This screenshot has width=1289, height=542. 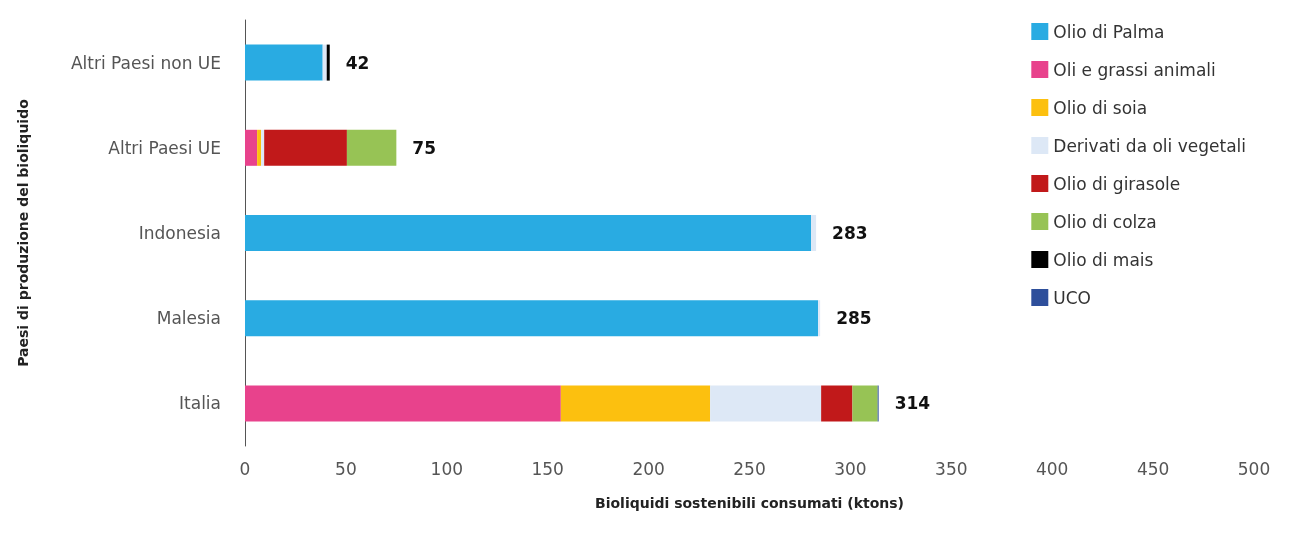 What do you see at coordinates (648, 468) in the screenshot?
I see `x-tick-label: 200` at bounding box center [648, 468].